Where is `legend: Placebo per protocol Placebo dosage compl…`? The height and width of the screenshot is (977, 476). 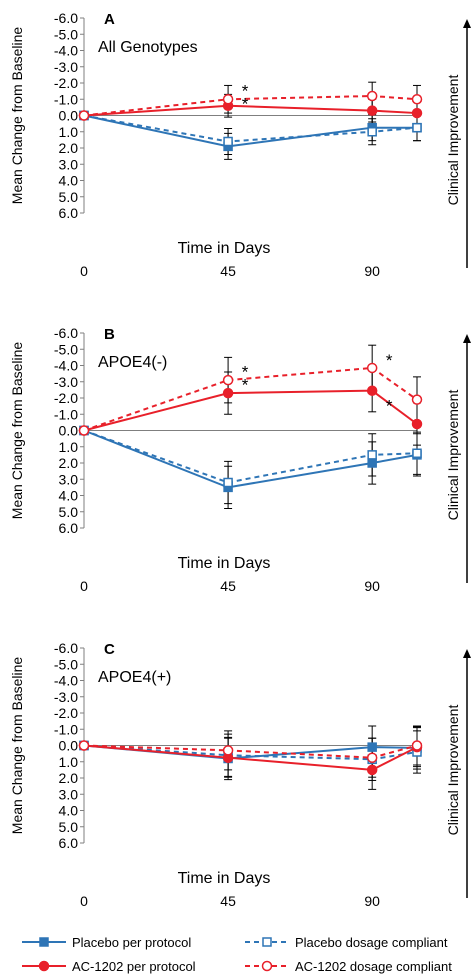
legend: Placebo per protocol Placebo dosage compl… is located at coordinates (237, 954).